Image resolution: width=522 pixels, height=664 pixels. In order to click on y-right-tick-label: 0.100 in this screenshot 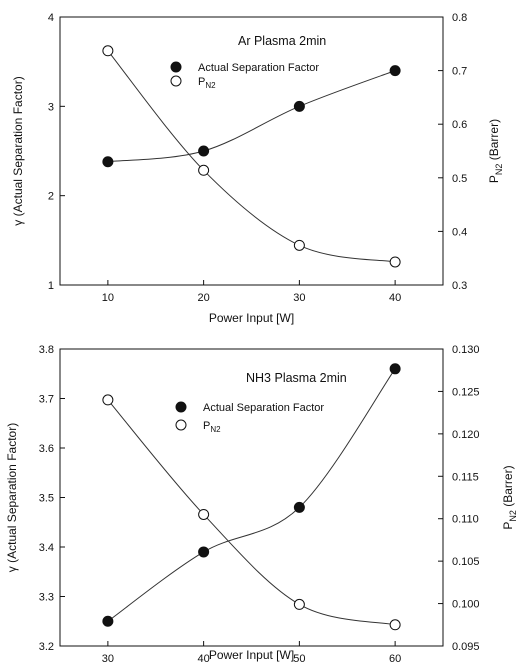, I will do `click(466, 605)`.